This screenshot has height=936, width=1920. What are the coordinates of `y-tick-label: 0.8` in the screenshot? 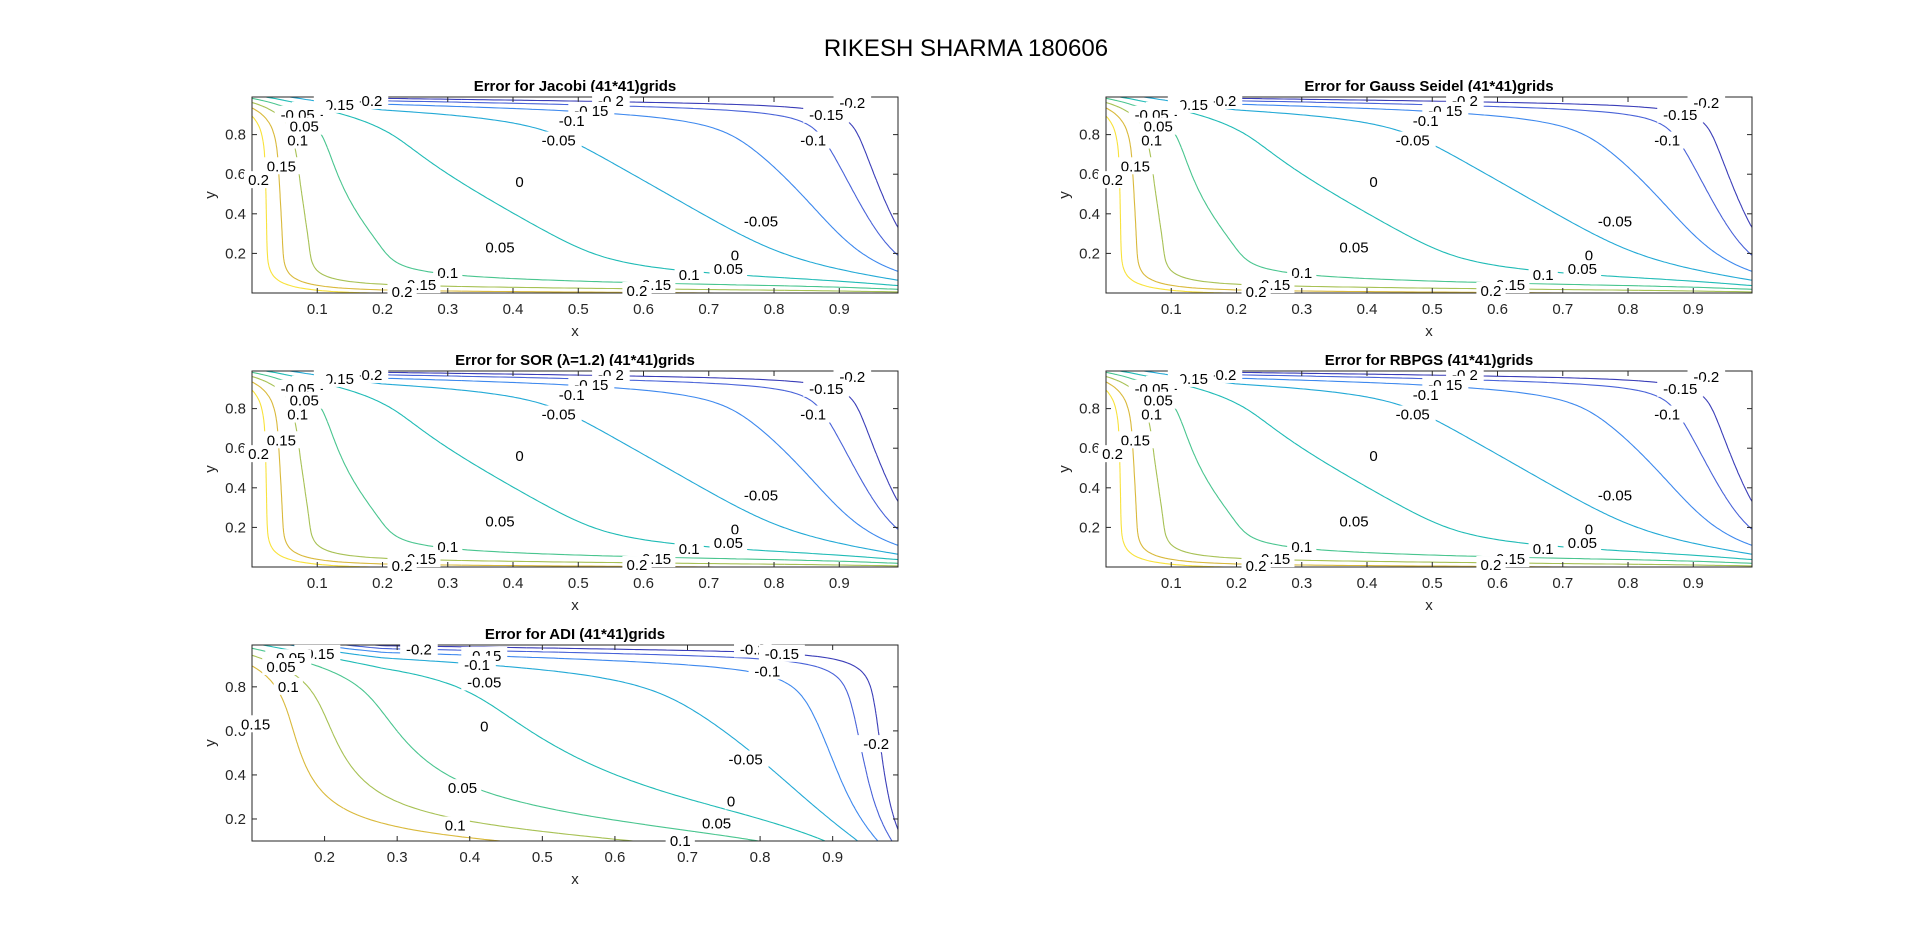 It's located at (235, 135).